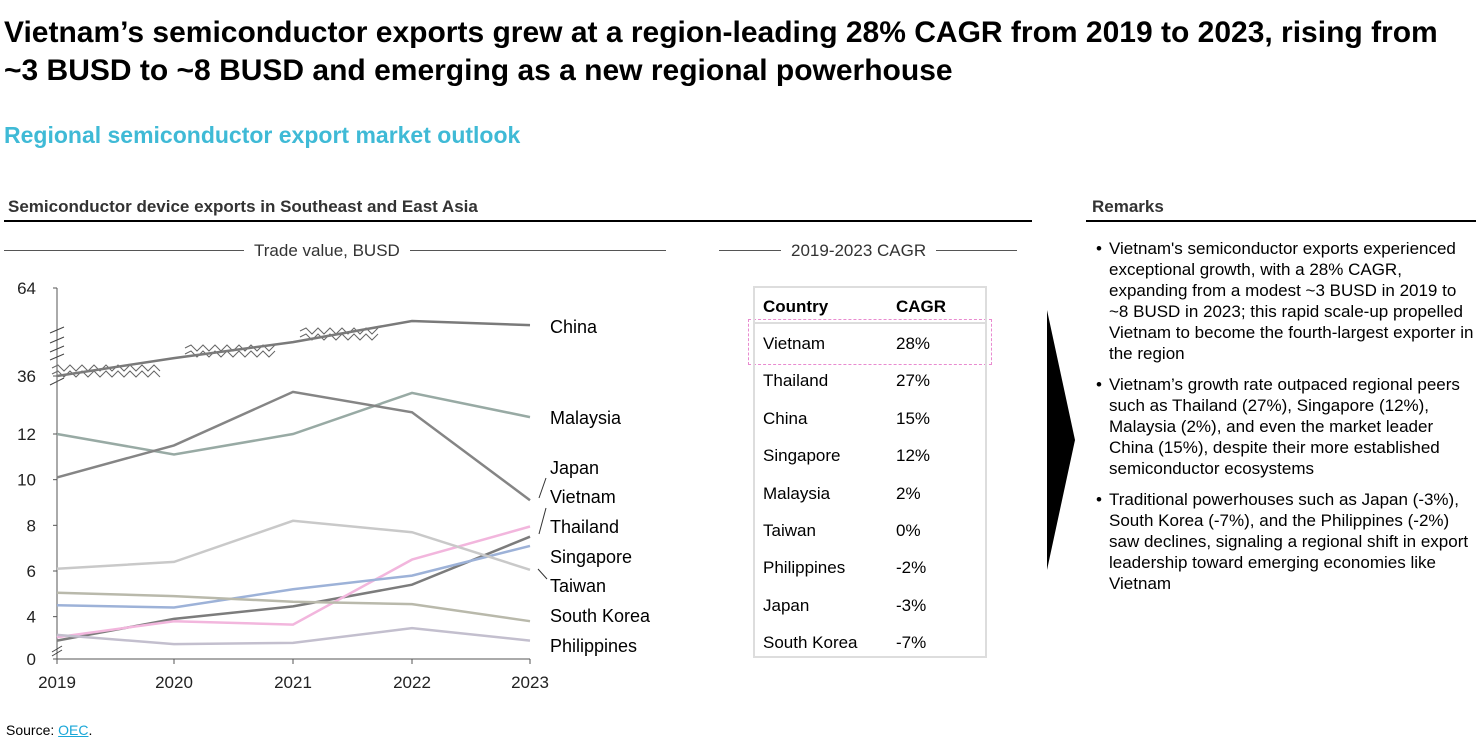  What do you see at coordinates (530, 682) in the screenshot?
I see `x-tick-label: 2023` at bounding box center [530, 682].